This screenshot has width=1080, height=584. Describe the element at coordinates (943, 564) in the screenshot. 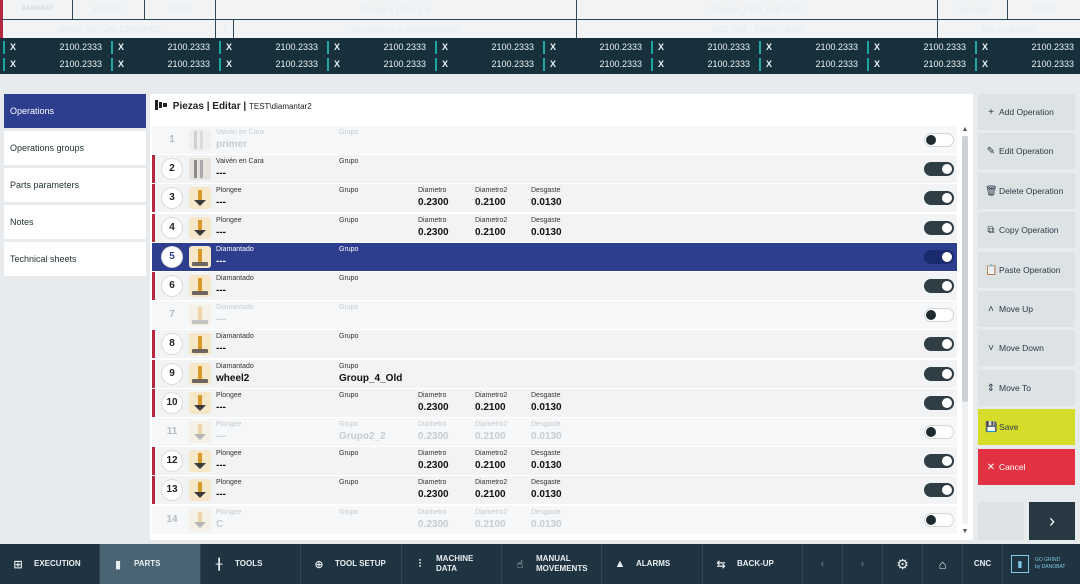

I see `home-button: ⌂` at that location.